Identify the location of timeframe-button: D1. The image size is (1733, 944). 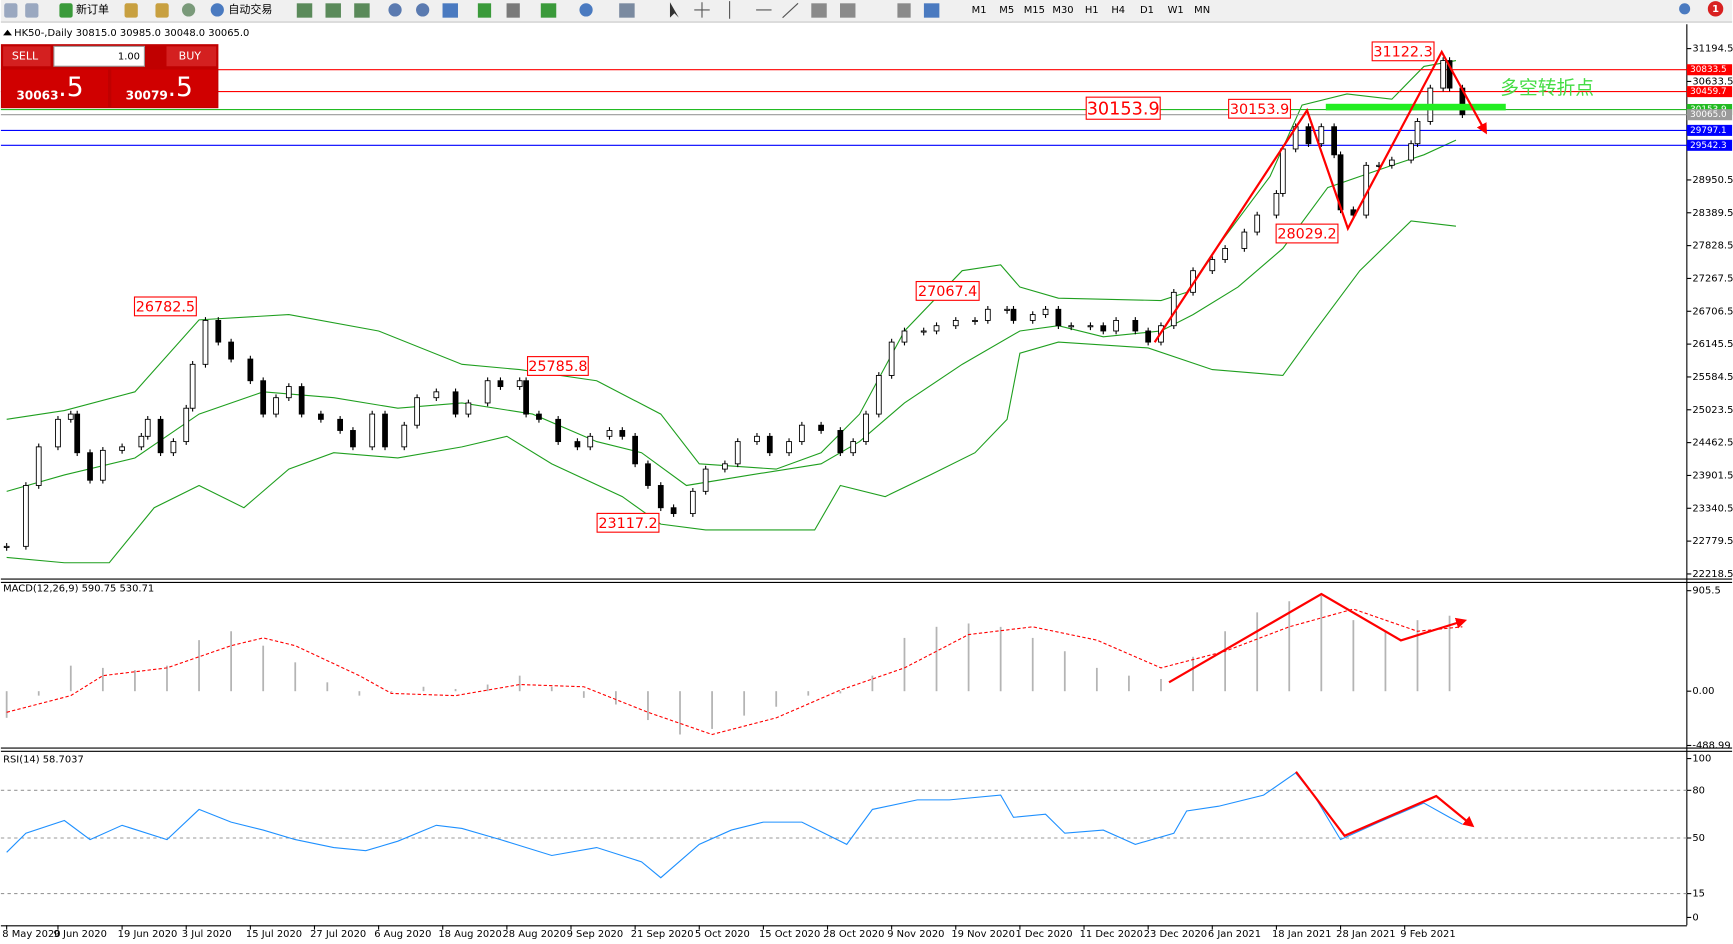
(1147, 10).